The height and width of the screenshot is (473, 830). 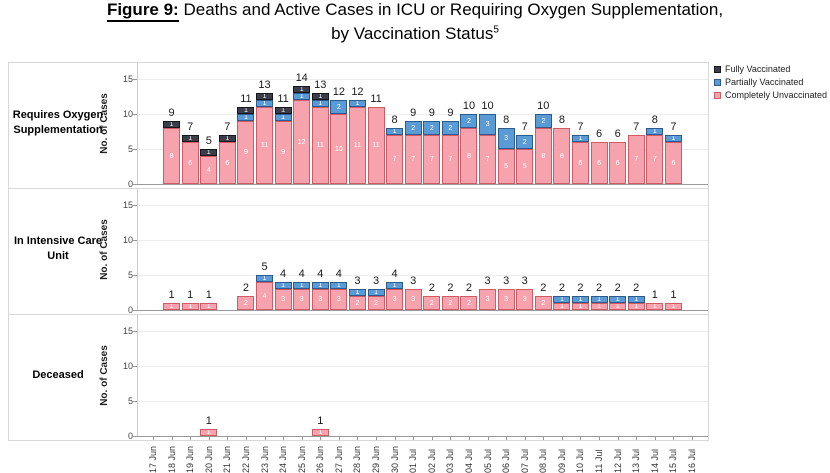 I want to click on x-tick-label: 06 Jul, so click(x=506, y=460).